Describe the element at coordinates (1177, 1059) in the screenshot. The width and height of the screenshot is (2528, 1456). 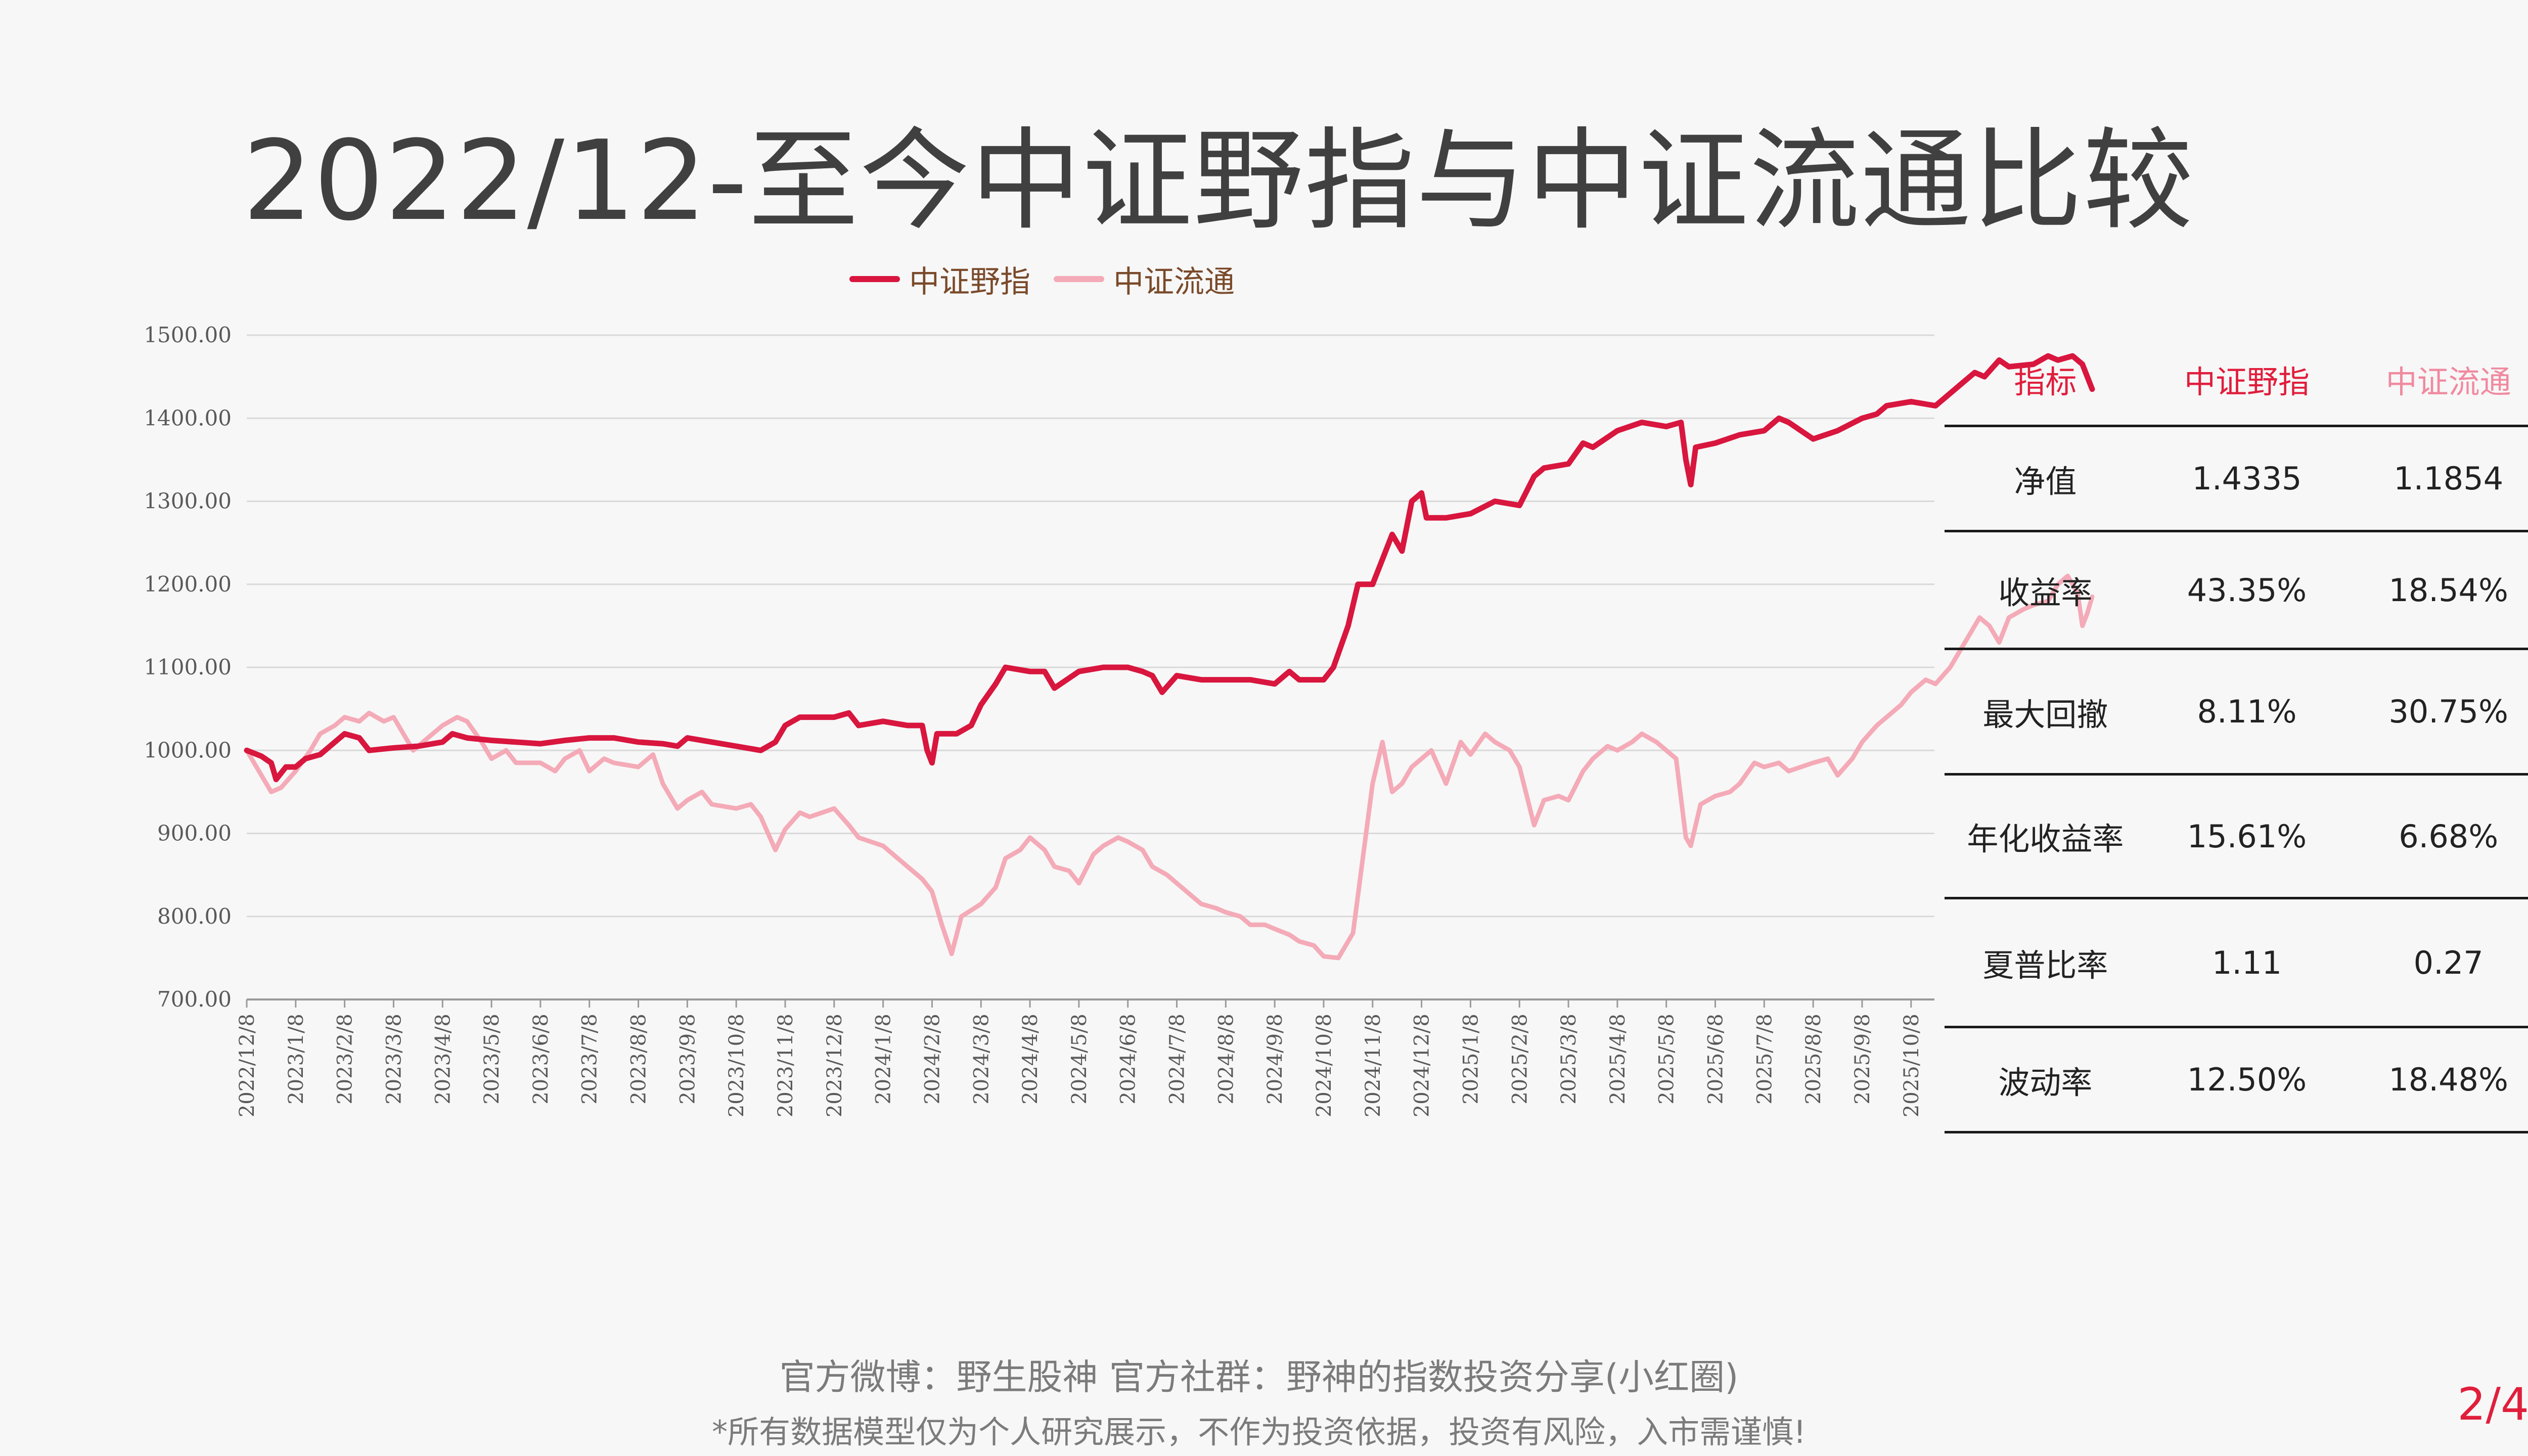
I see `x-tick-label: 2024/7/8` at that location.